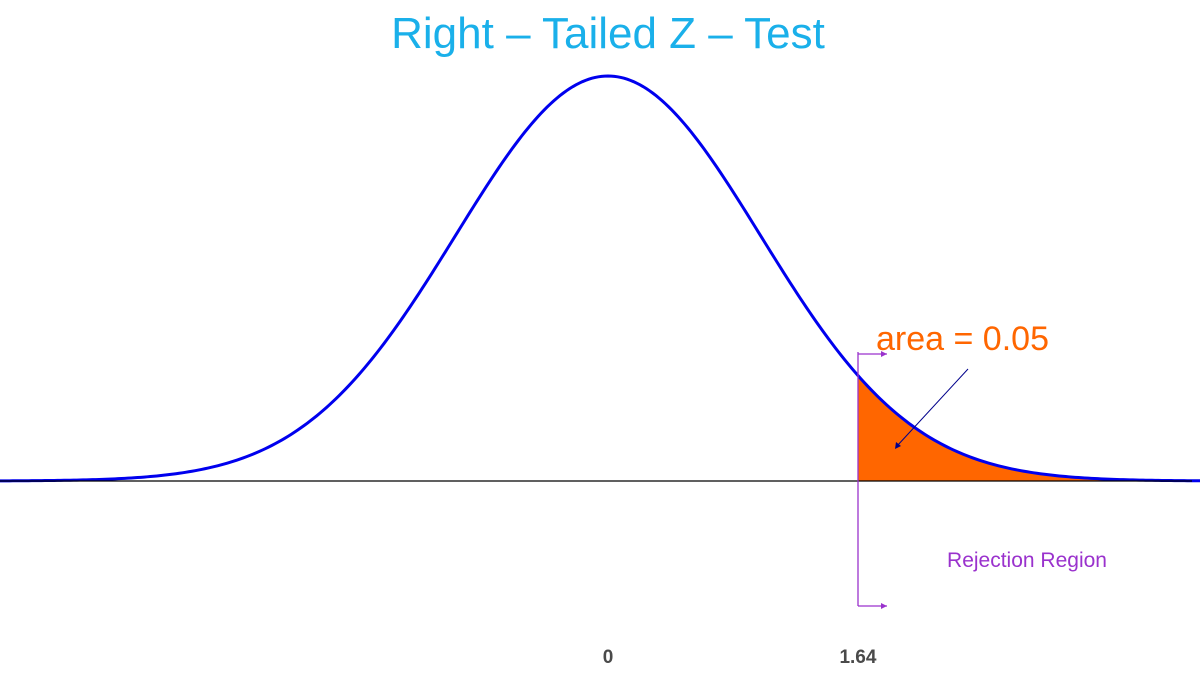  I want to click on rejection-region-label: Rejection Region, so click(1027, 560).